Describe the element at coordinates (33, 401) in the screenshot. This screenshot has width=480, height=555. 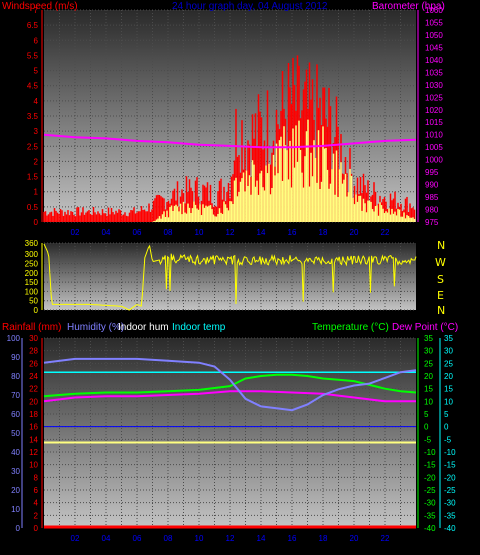
I see `rainfall-tick-label: 20` at that location.